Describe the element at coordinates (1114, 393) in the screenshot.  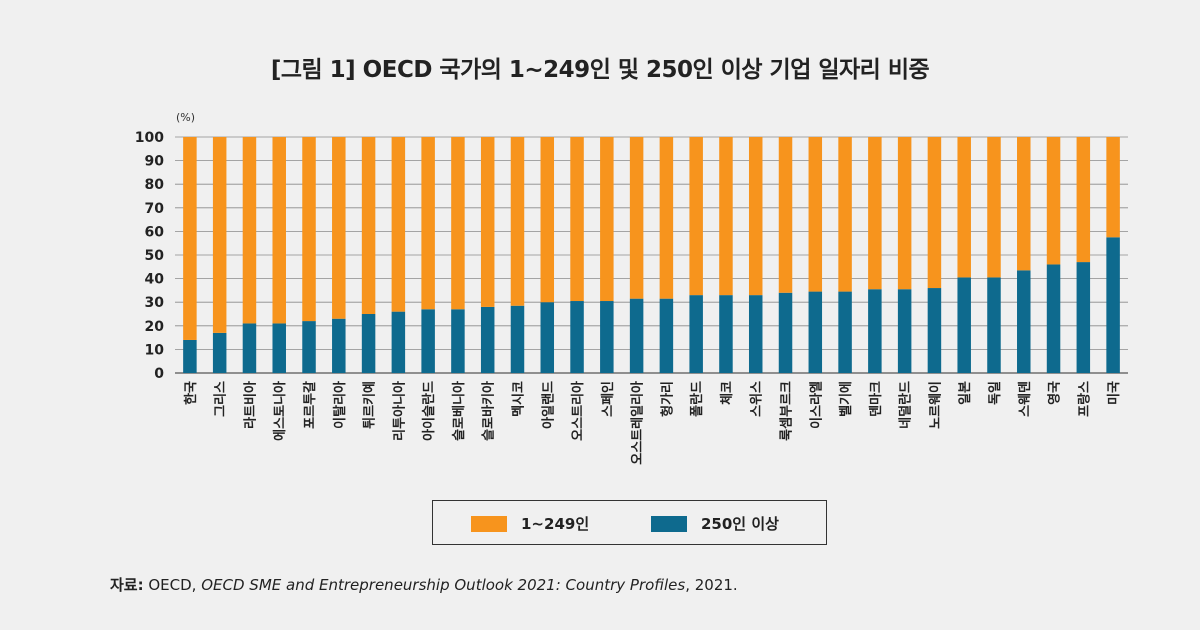
I see `x-tick-label: 미국` at that location.